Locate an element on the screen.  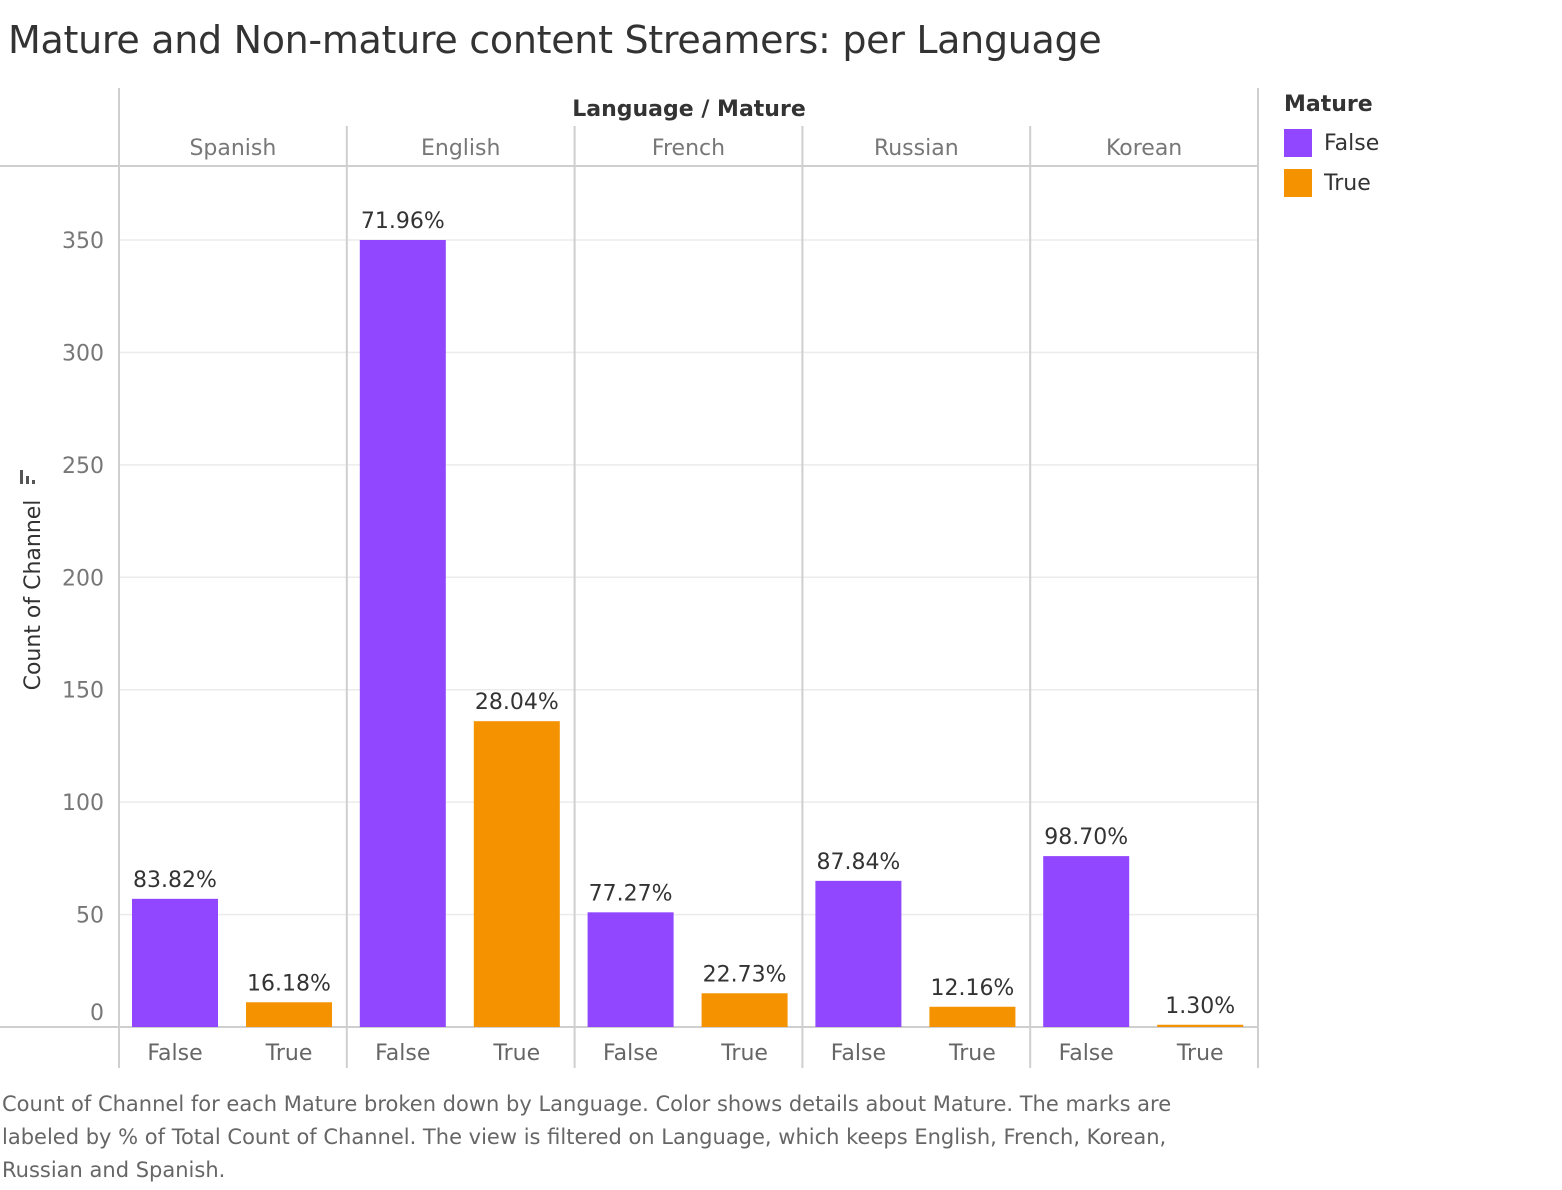
data-label: 87.84% is located at coordinates (858, 862).